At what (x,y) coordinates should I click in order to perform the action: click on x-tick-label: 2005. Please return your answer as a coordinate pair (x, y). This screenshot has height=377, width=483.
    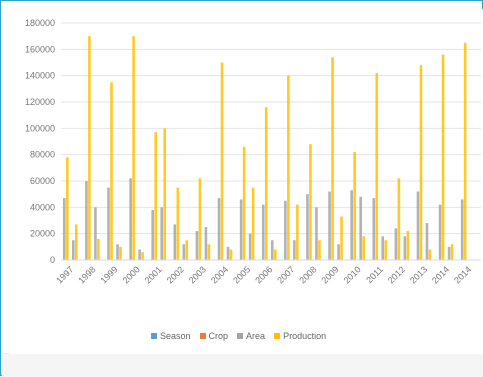
    Looking at the image, I should click on (241, 274).